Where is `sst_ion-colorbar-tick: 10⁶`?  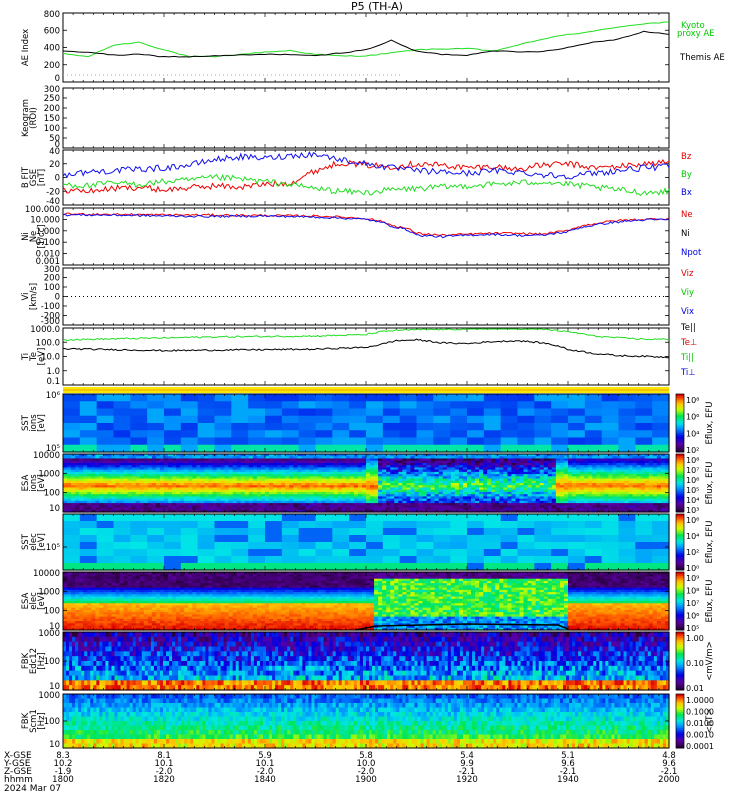 sst_ion-colorbar-tick: 10⁶ is located at coordinates (692, 417).